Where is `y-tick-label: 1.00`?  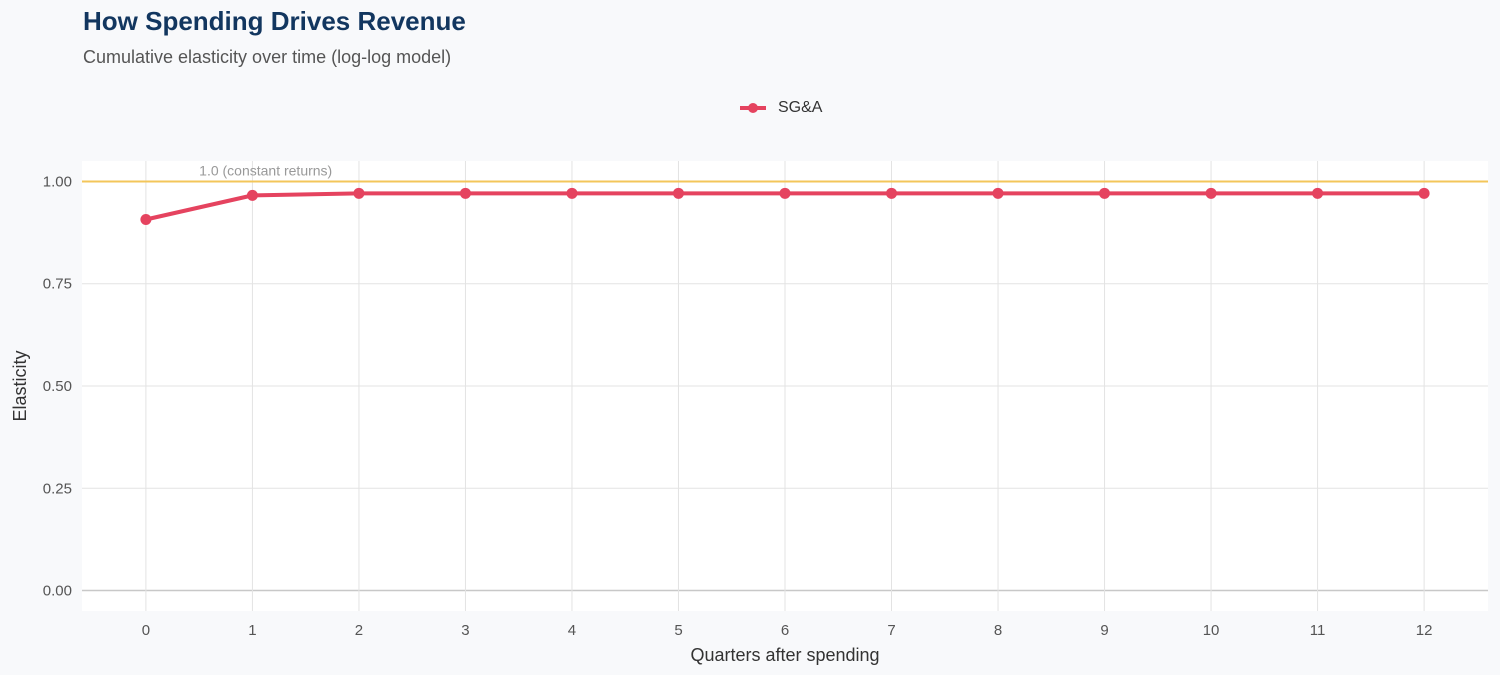
y-tick-label: 1.00 is located at coordinates (57, 181).